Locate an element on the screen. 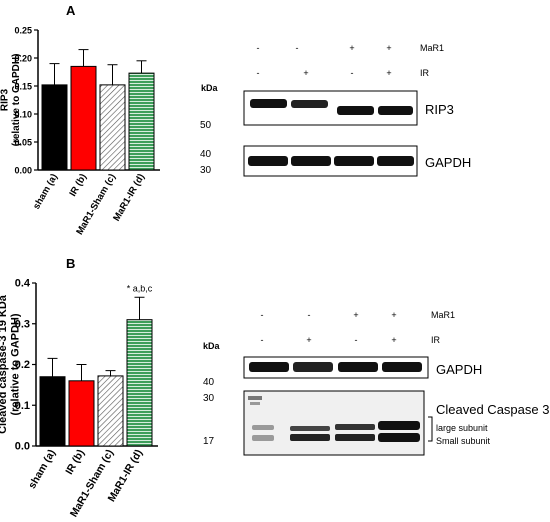  blot-b-ir-sign-3: - is located at coordinates (356, 340).